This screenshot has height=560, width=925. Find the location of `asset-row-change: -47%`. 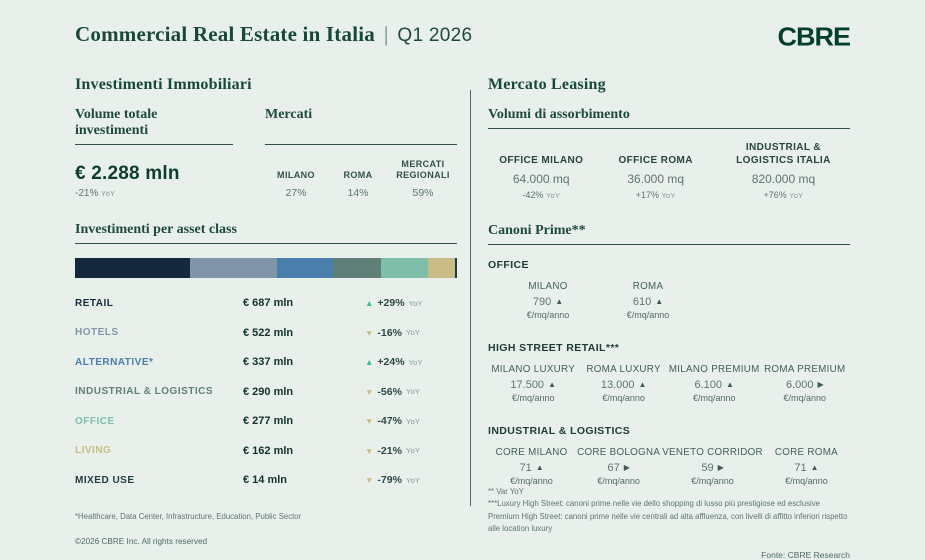

asset-row-change: -47% is located at coordinates (389, 421).